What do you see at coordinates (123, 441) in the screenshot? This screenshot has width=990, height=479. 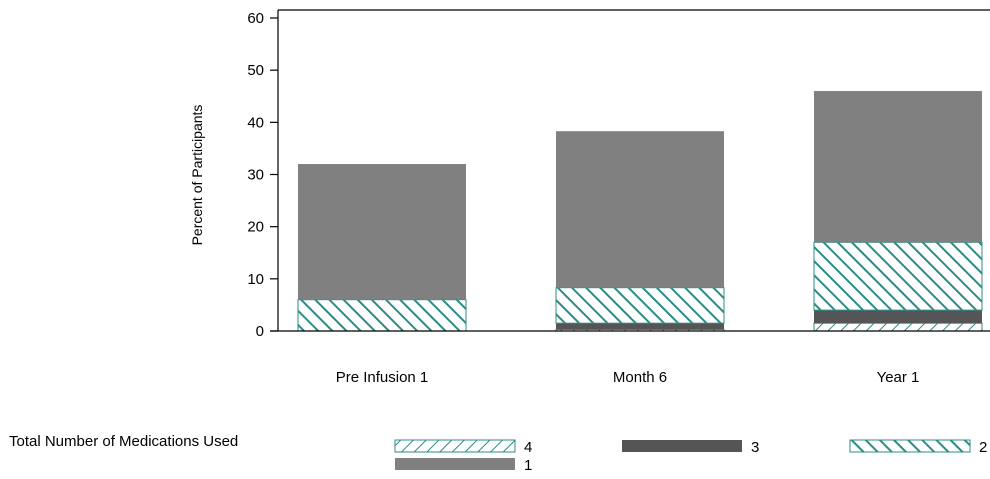 I see `legend-title: Total Number of Medications Used` at bounding box center [123, 441].